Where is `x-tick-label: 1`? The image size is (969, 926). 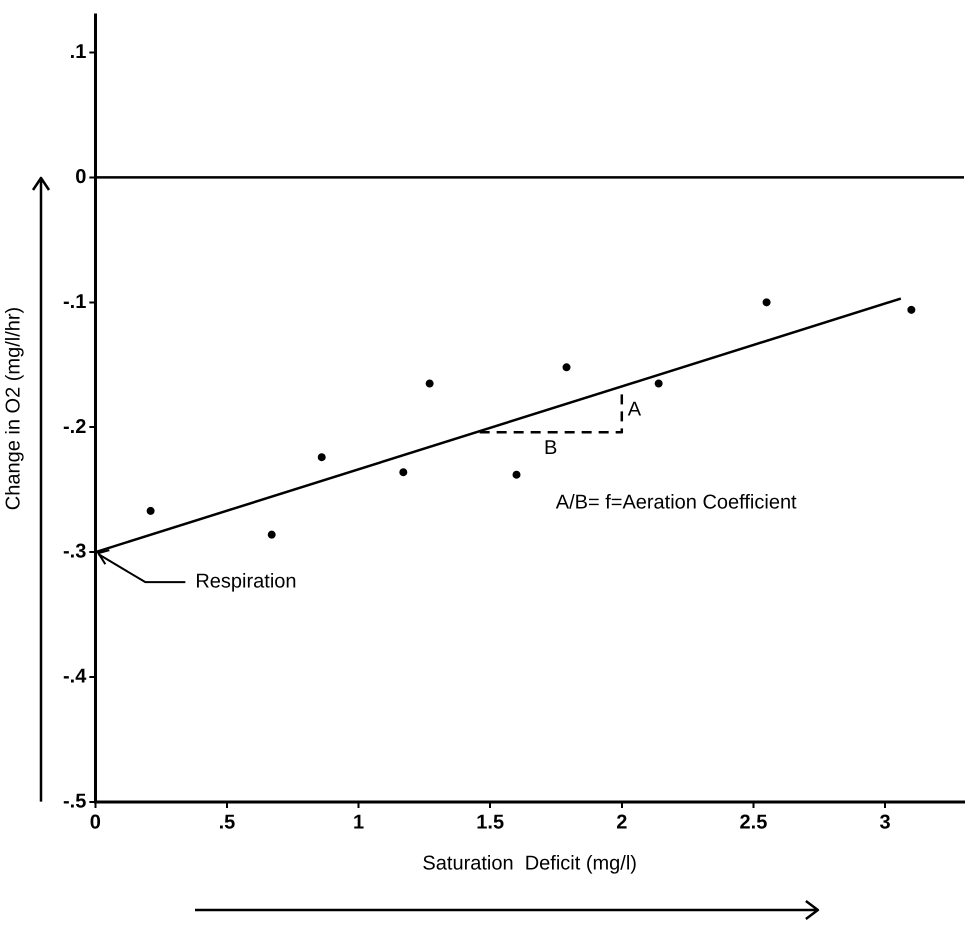
x-tick-label: 1 is located at coordinates (358, 823).